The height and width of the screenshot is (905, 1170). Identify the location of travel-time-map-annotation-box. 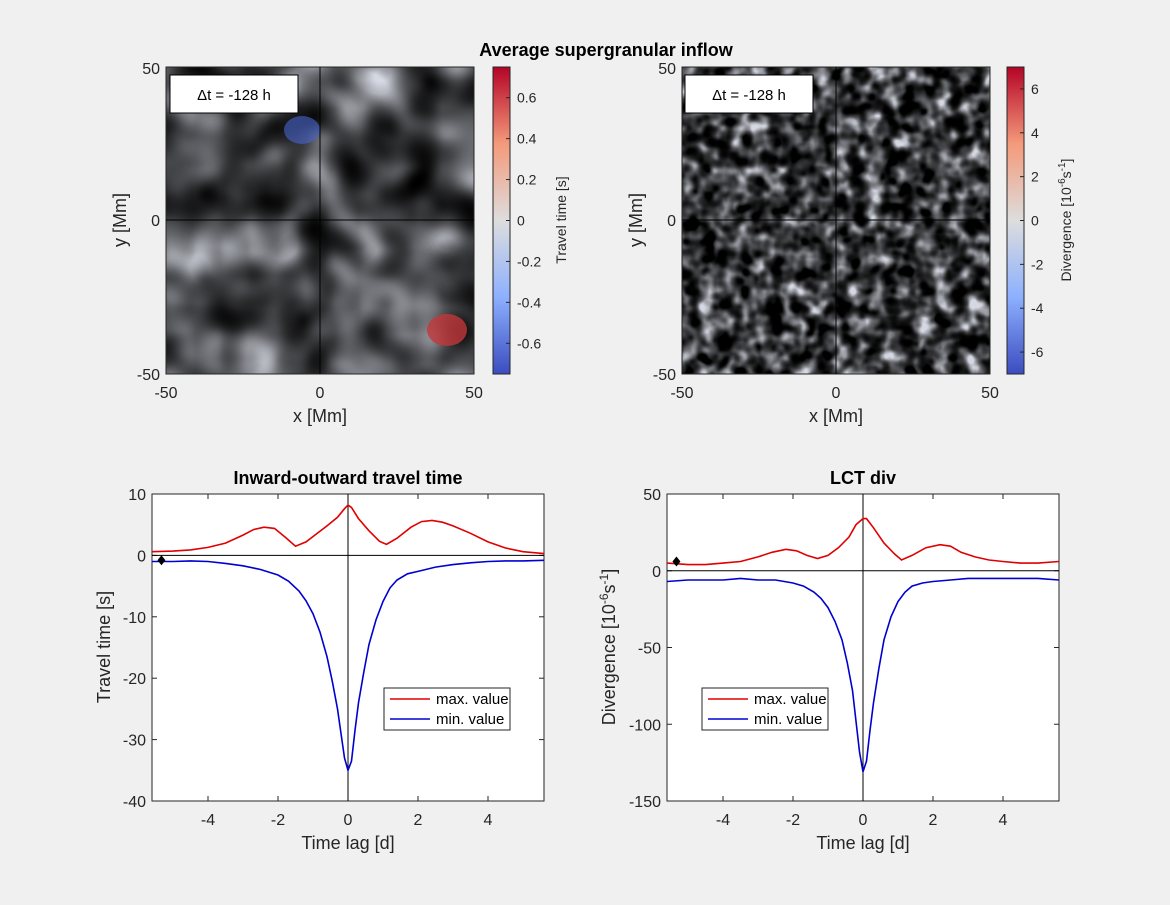
(234, 94).